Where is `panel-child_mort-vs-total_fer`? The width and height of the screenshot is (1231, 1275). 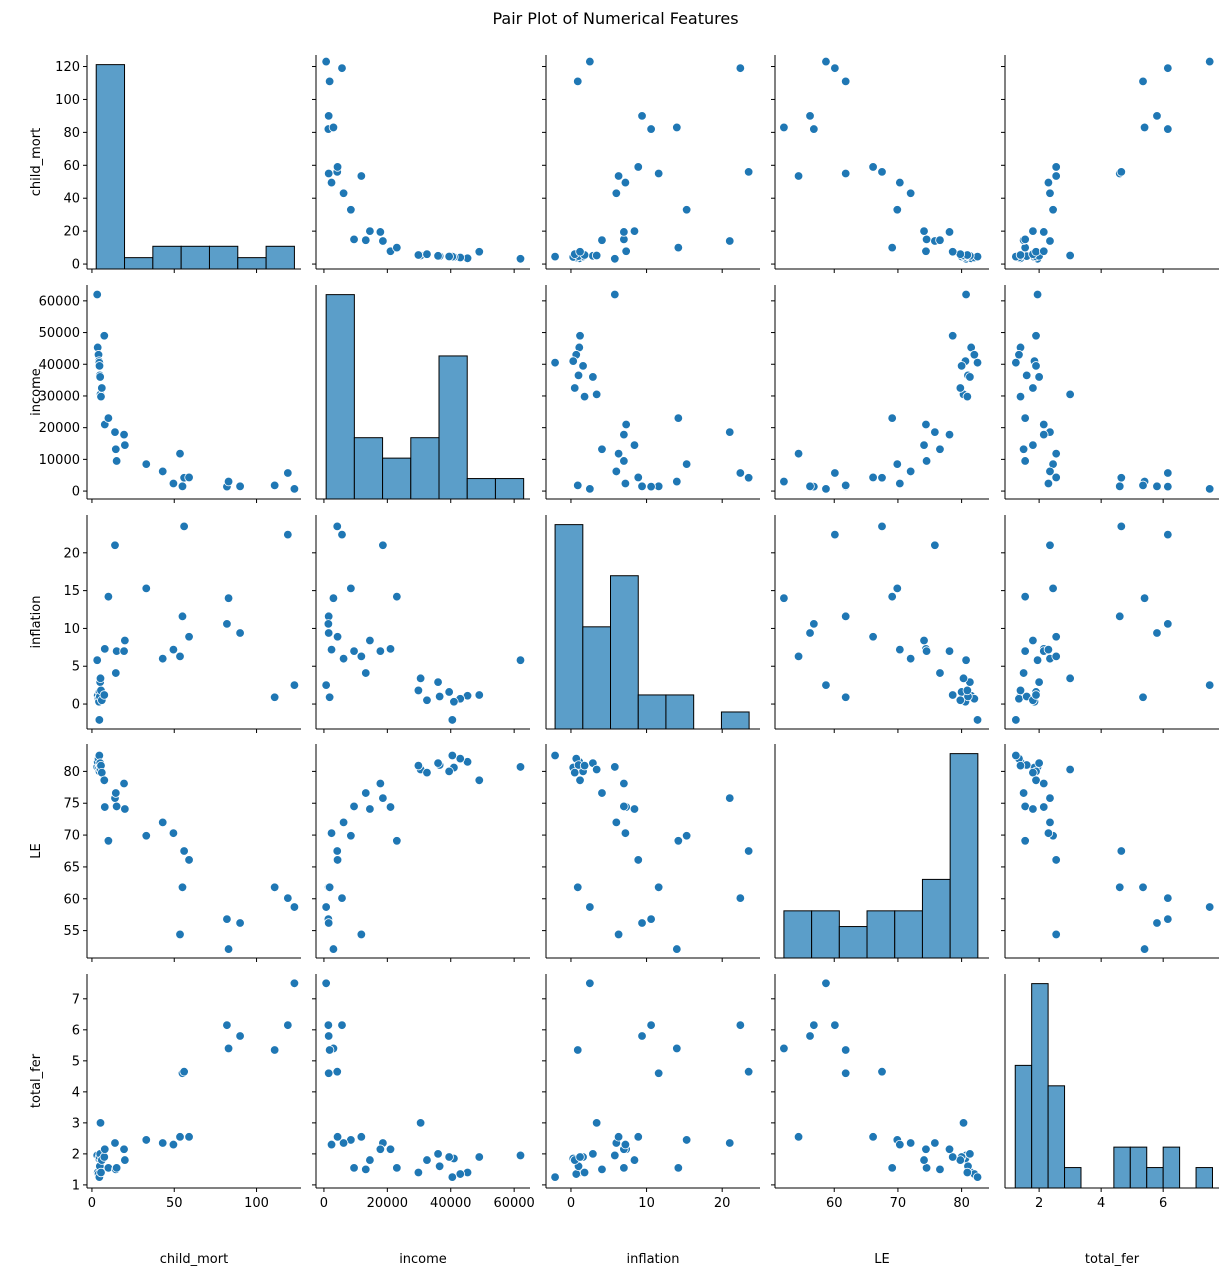
panel-child_mort-vs-total_fer is located at coordinates (1110, 164).